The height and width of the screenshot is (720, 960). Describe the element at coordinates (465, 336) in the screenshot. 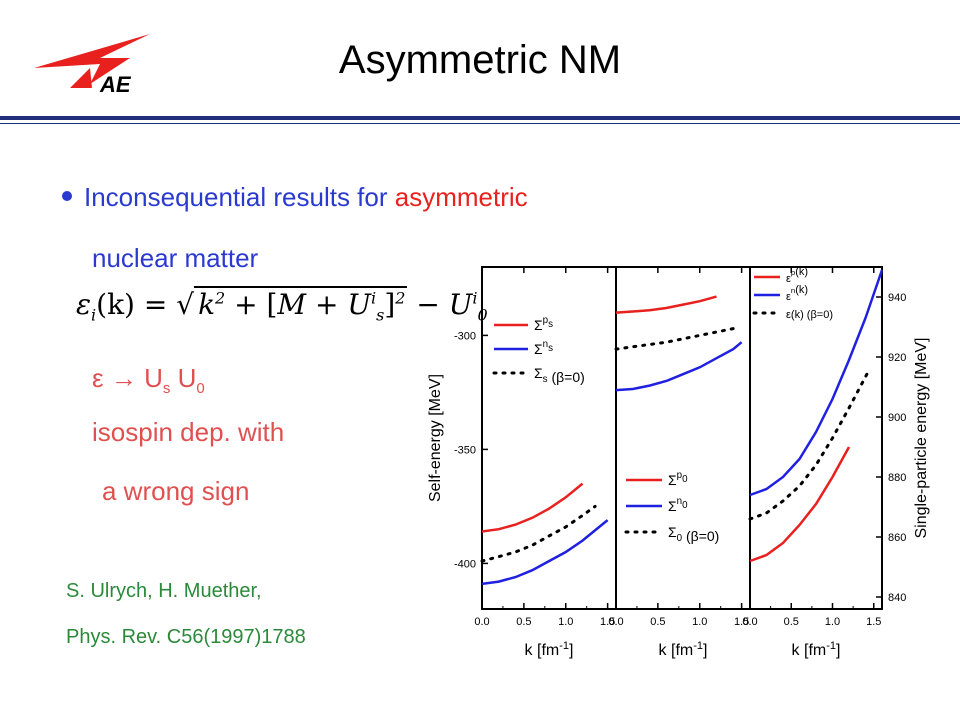

I see `y-tick-label: -300` at that location.